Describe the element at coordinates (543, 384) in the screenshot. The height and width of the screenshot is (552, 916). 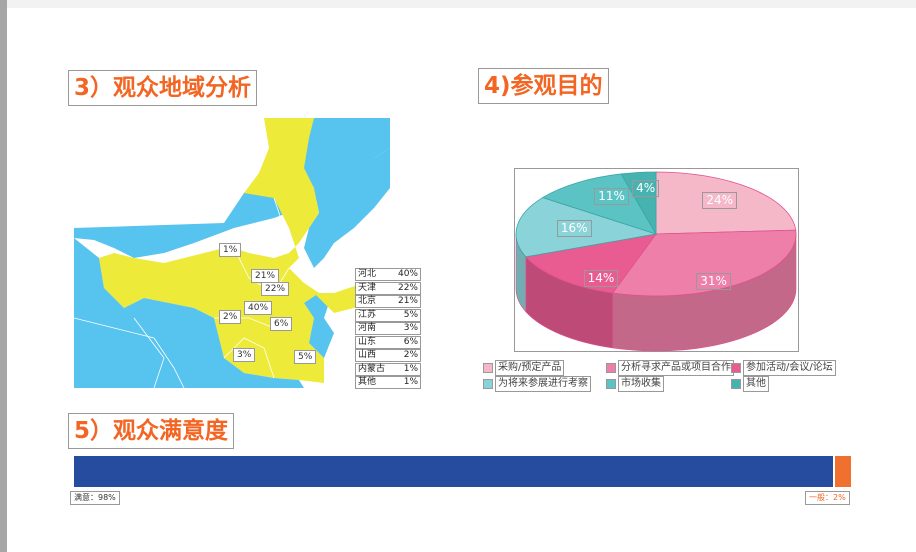
I see `legend-label: 为将来参展进行考察` at that location.